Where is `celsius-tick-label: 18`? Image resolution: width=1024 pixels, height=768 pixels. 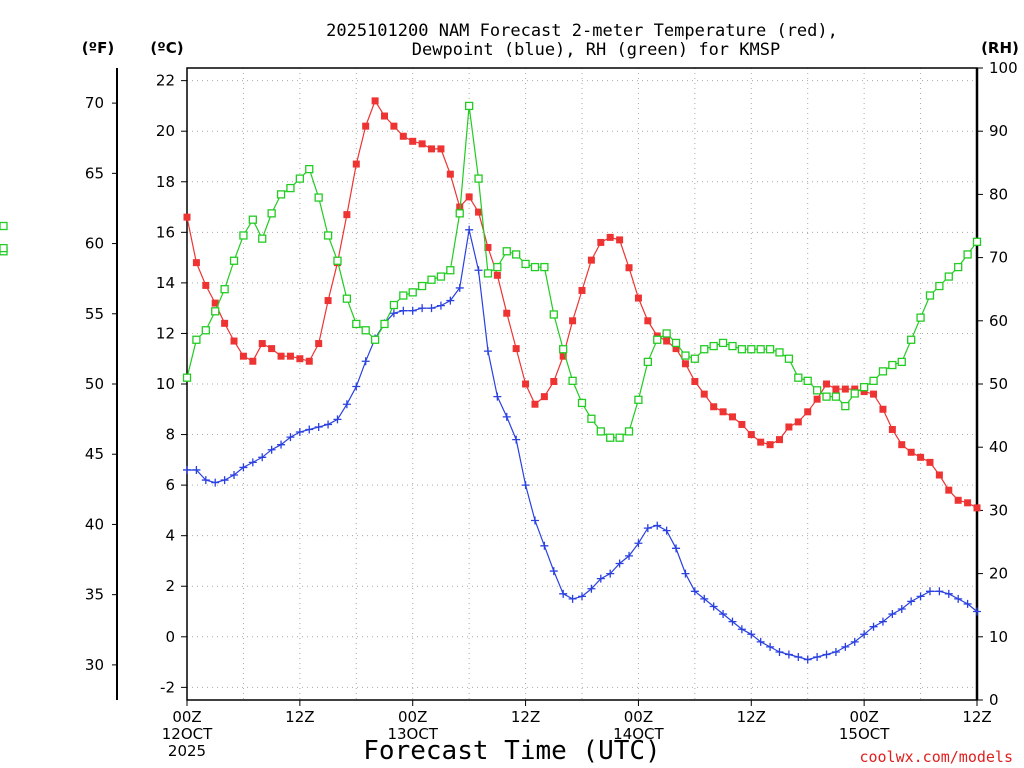 celsius-tick-label: 18 is located at coordinates (165, 182).